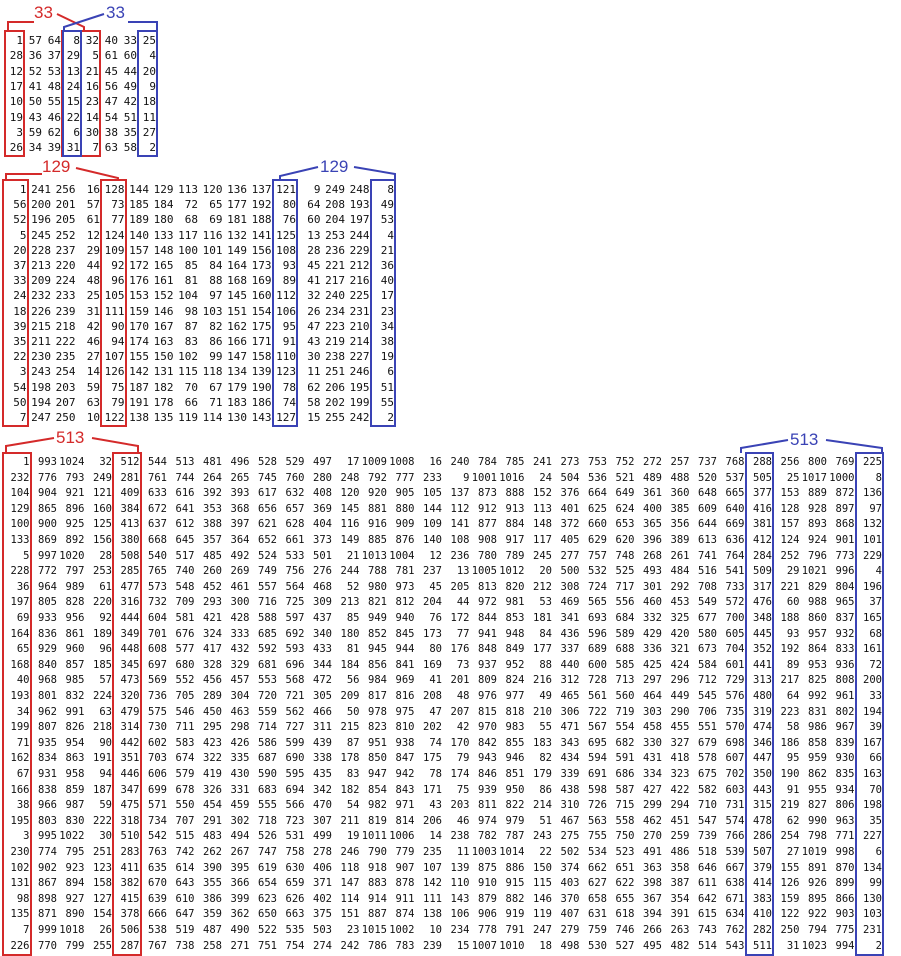 The height and width of the screenshot is (956, 901). What do you see at coordinates (515, 867) in the screenshot?
I see `grid-cell: 886` at bounding box center [515, 867].